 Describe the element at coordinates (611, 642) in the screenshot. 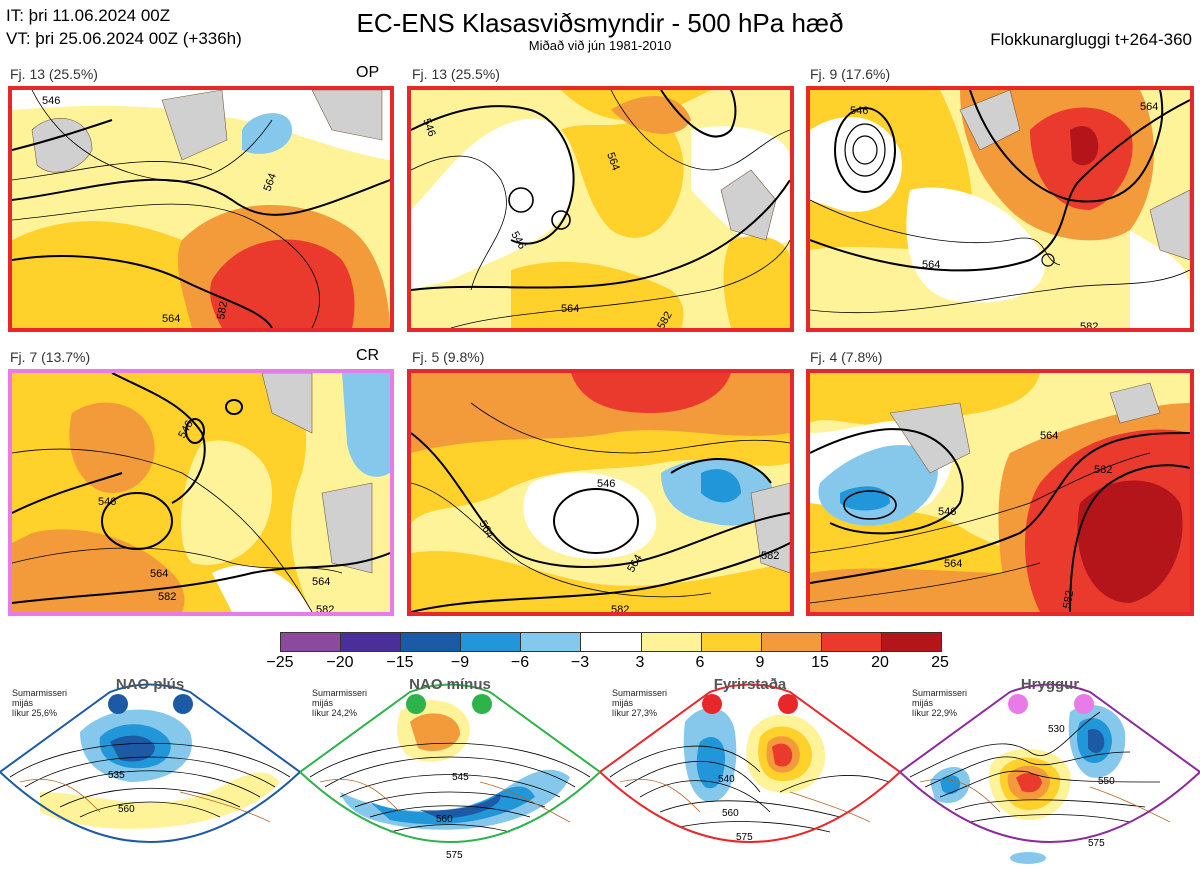

I see `legend-color-bar` at that location.